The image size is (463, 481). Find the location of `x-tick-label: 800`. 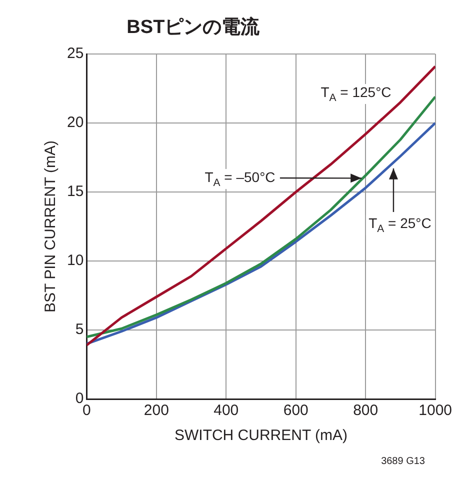

x-tick-label: 800 is located at coordinates (365, 411).